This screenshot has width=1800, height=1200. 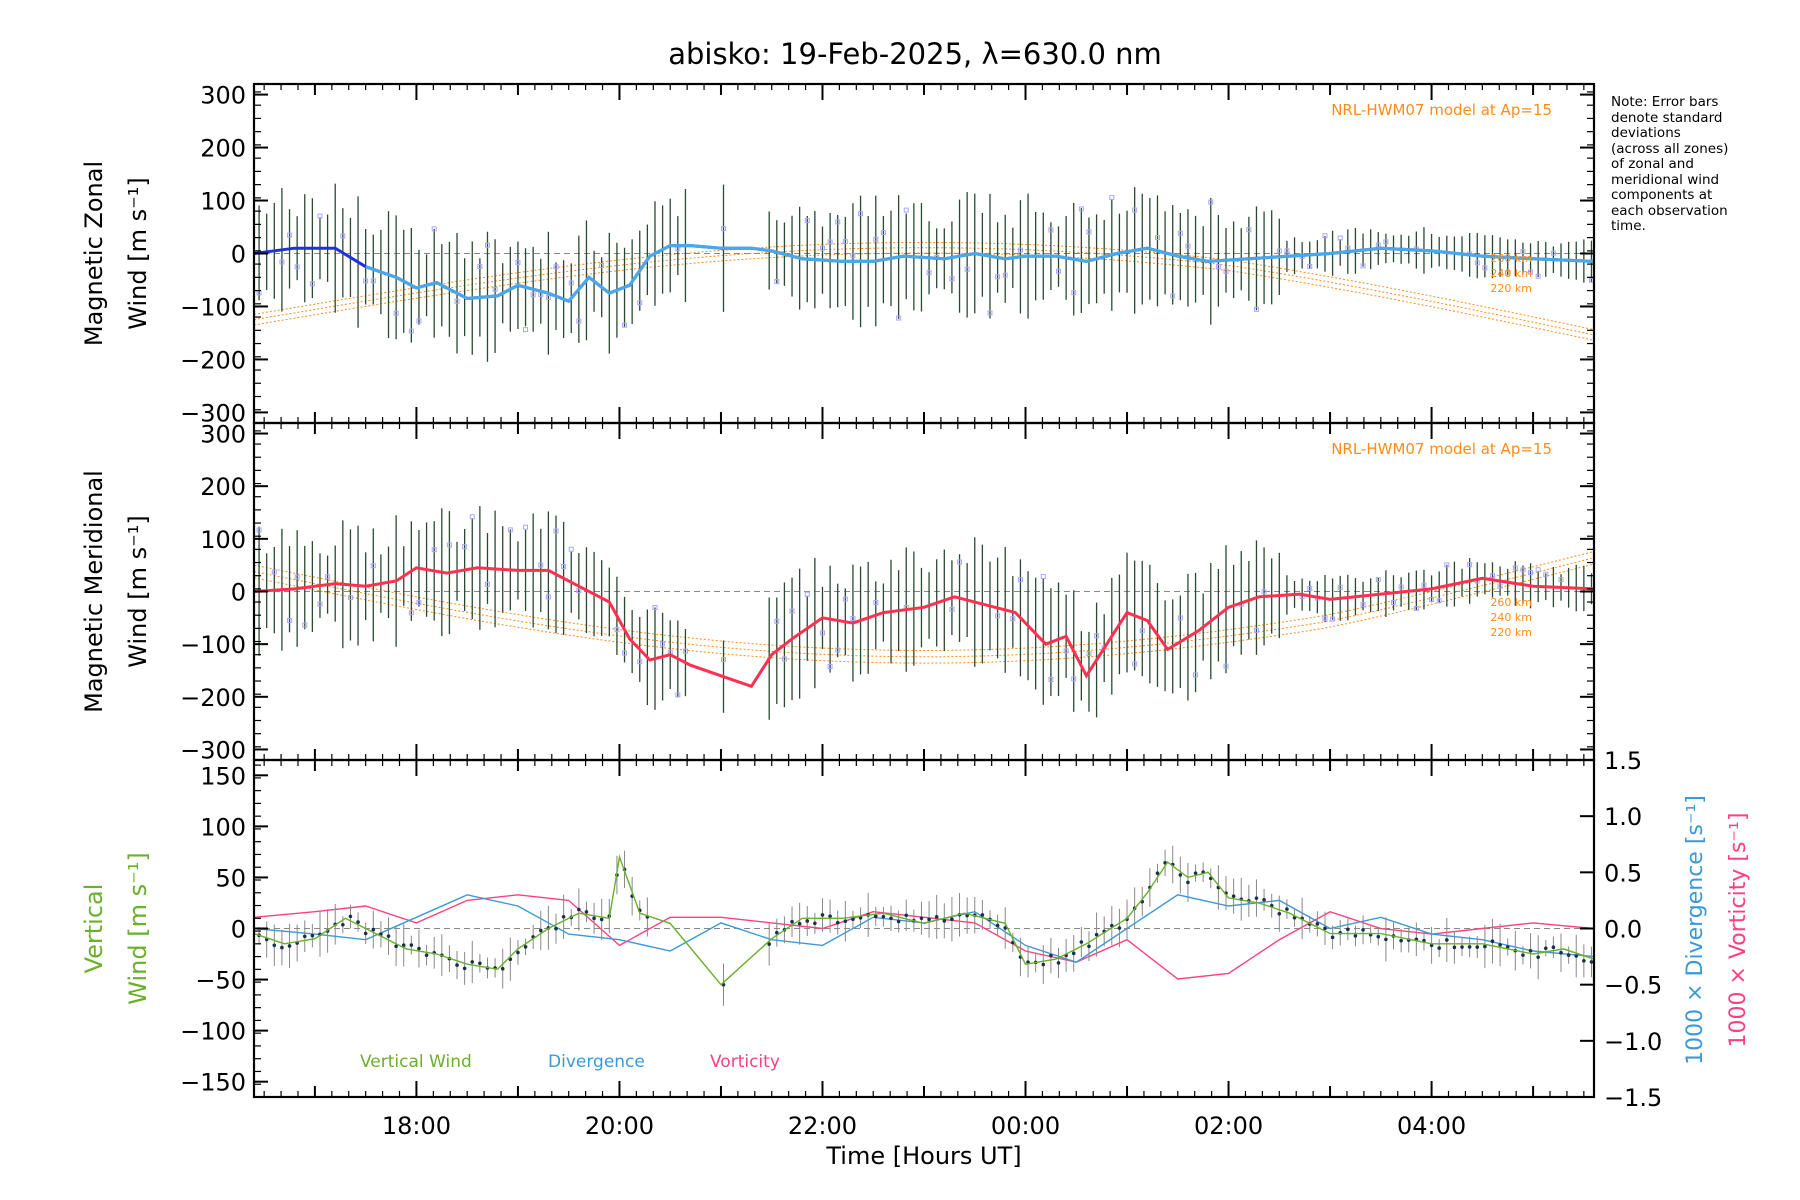 I want to click on y2-tick-label: 1.5, so click(x=1623, y=761).